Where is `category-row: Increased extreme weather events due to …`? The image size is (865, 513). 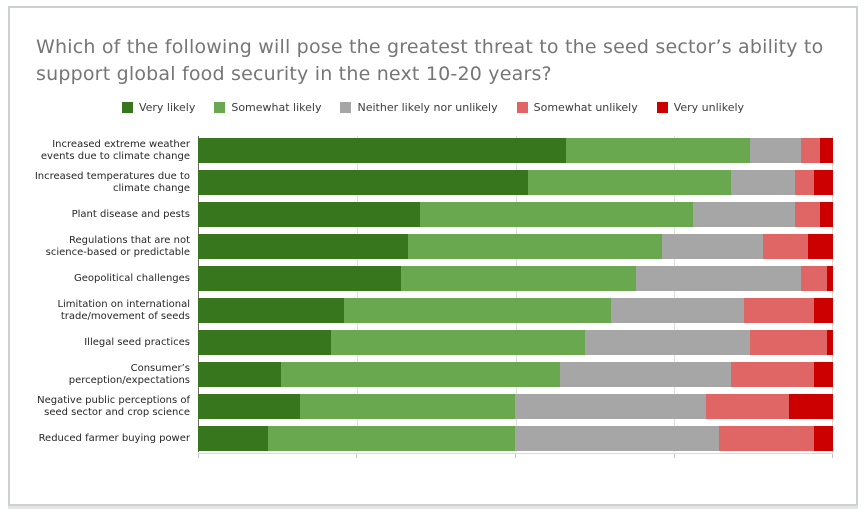
category-row: Increased extreme weather events due to … is located at coordinates (429, 150).